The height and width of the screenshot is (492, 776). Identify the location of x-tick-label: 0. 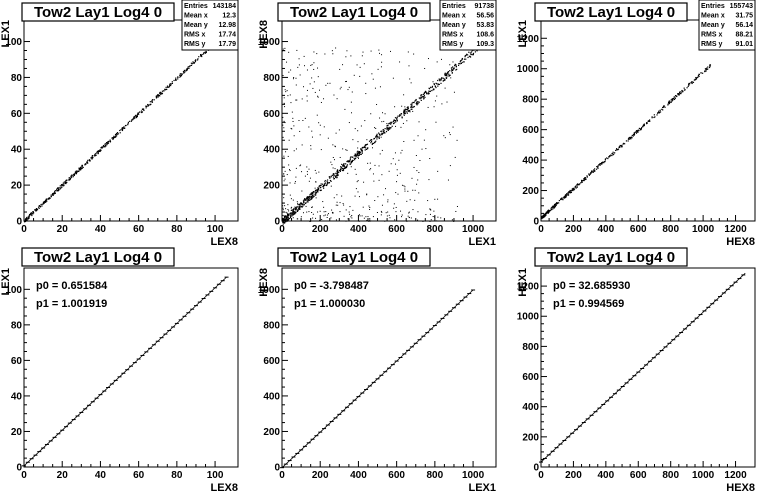
(541, 229).